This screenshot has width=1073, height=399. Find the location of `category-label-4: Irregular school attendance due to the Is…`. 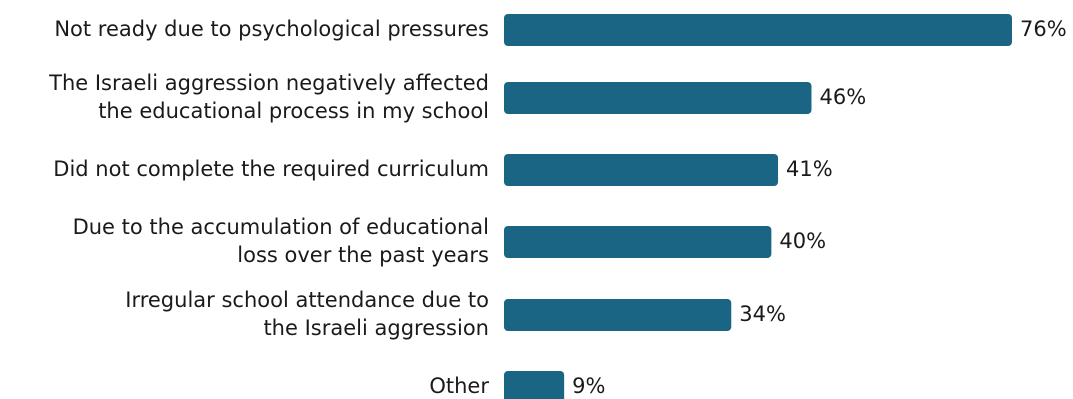

category-label-4: Irregular school attendance due to the Is… is located at coordinates (307, 314).